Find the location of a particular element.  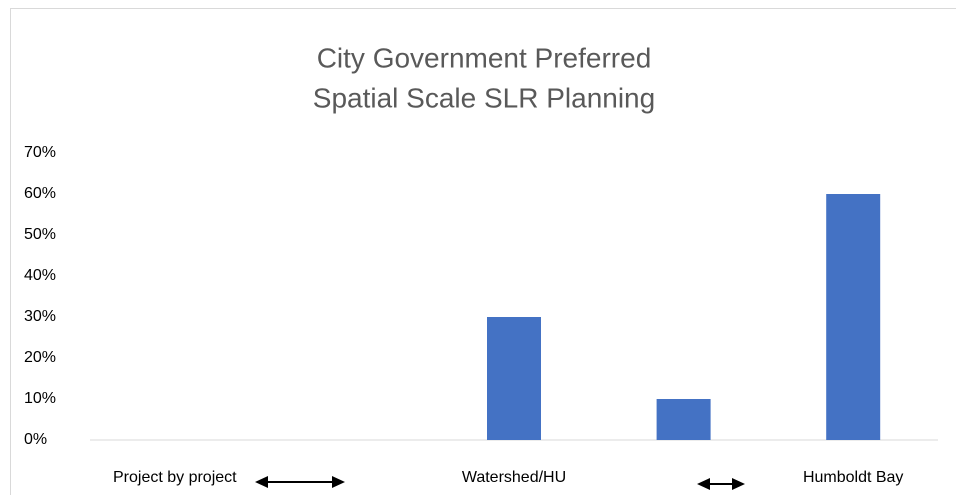

y-tick-label: 20% is located at coordinates (40, 357).